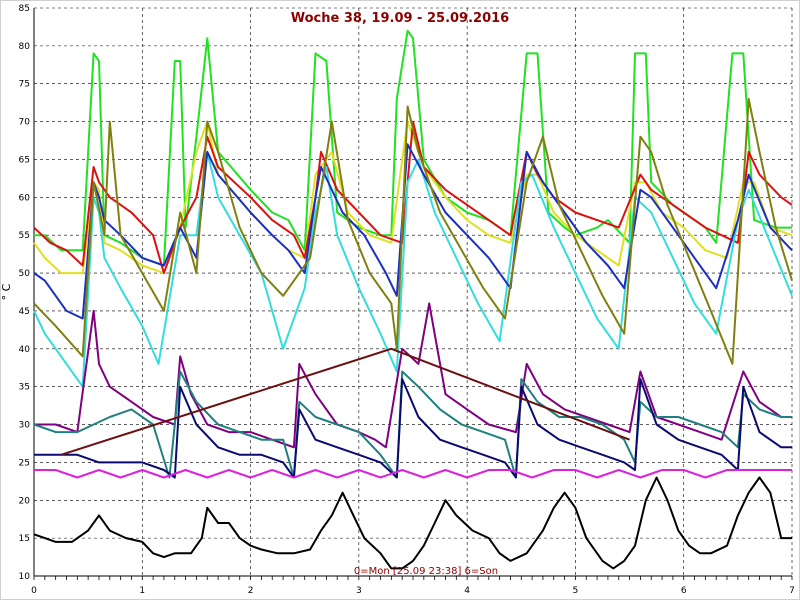 The height and width of the screenshot is (600, 800). I want to click on x-tick-label: 5, so click(576, 591).